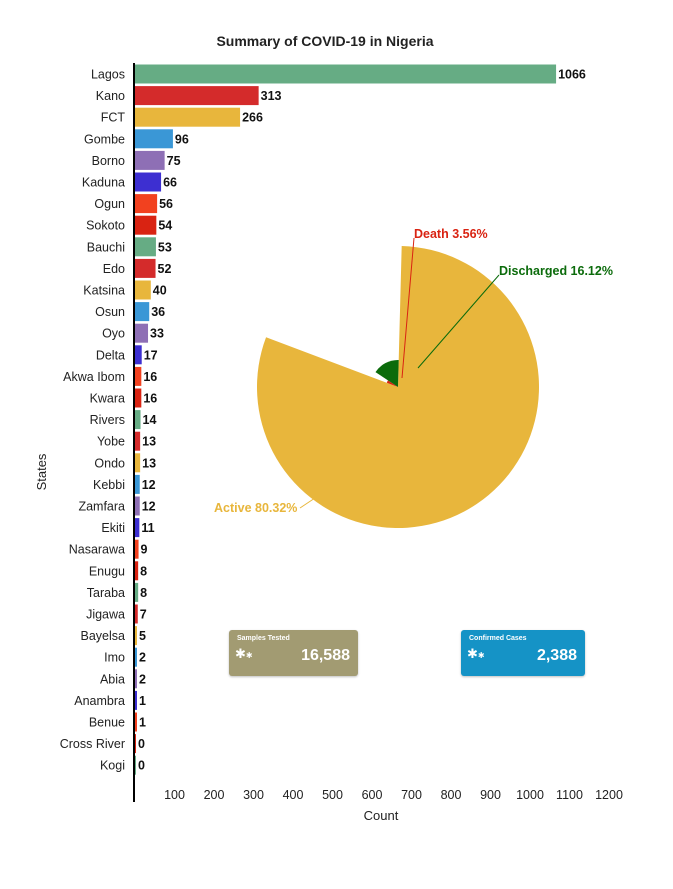 The image size is (673, 889). Describe the element at coordinates (451, 234) in the screenshot. I see `pie-slice-label: Death 3.56%` at that location.